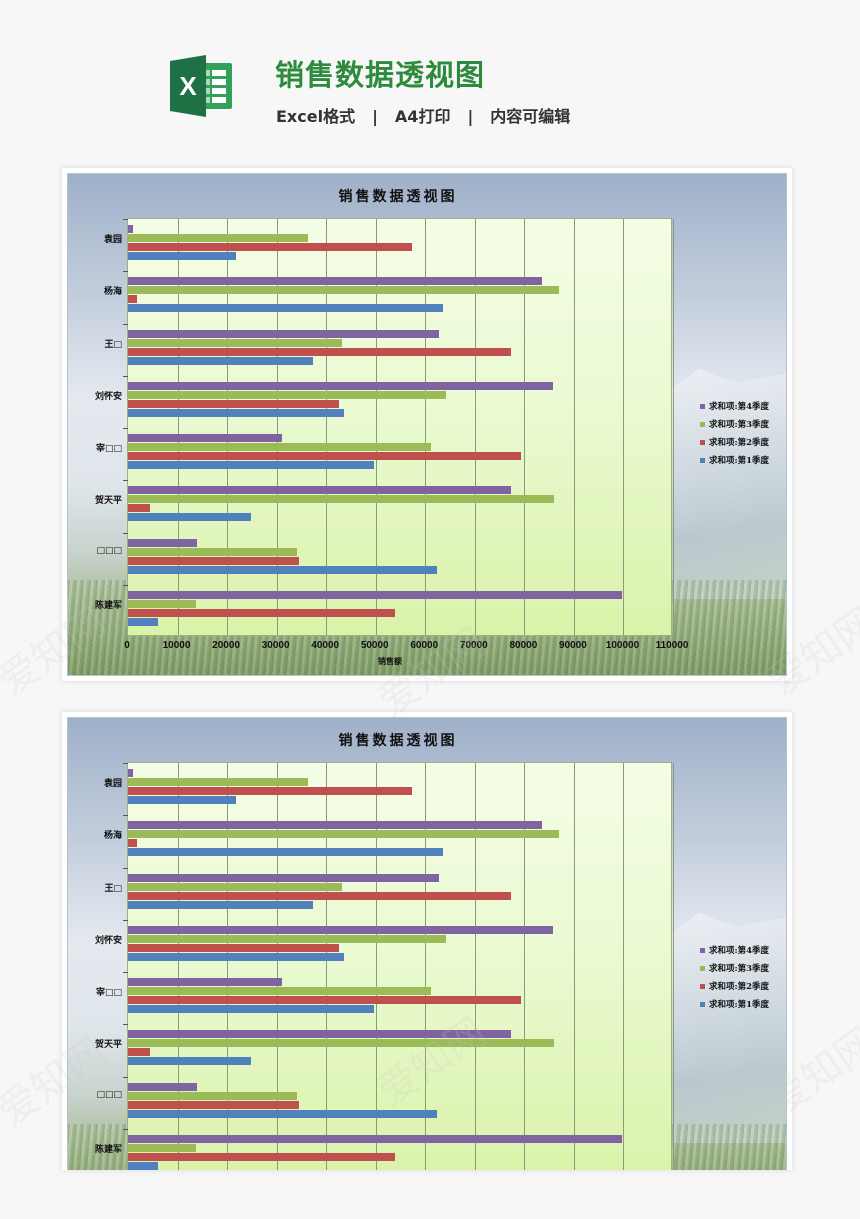 This screenshot has width=860, height=1219. What do you see at coordinates (316, 116) in the screenshot?
I see `tag-format: Excel格式` at bounding box center [316, 116].